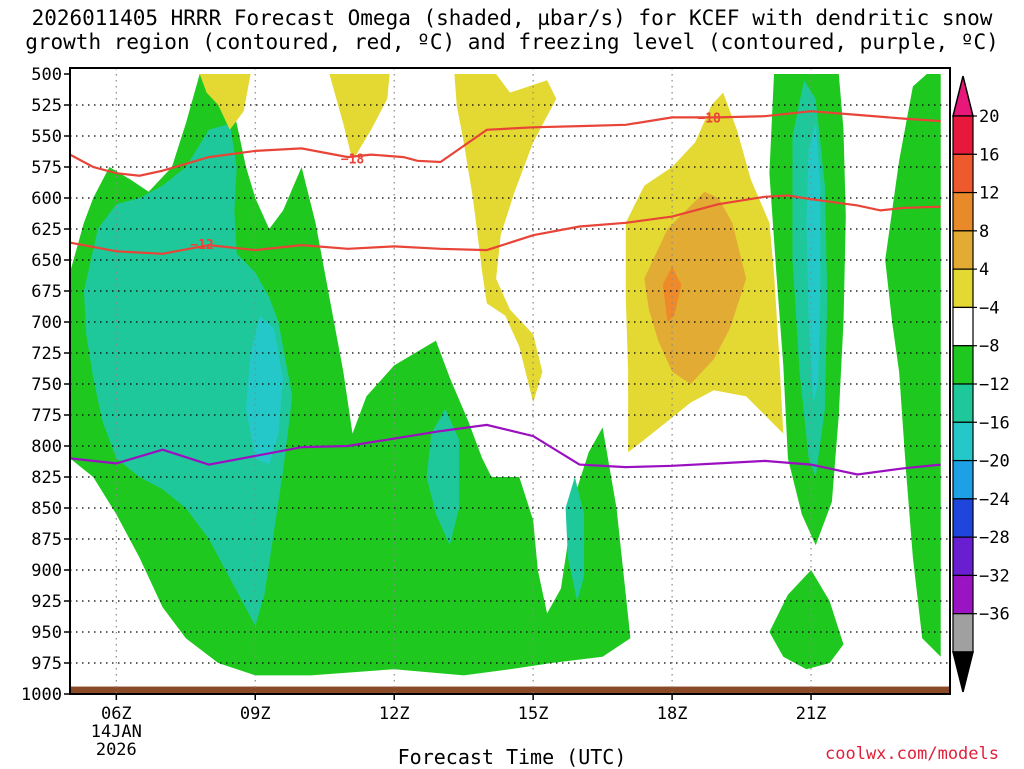 The image size is (1024, 769). What do you see at coordinates (46, 633) in the screenshot?
I see `y-tick-label-950: 950` at bounding box center [46, 633].